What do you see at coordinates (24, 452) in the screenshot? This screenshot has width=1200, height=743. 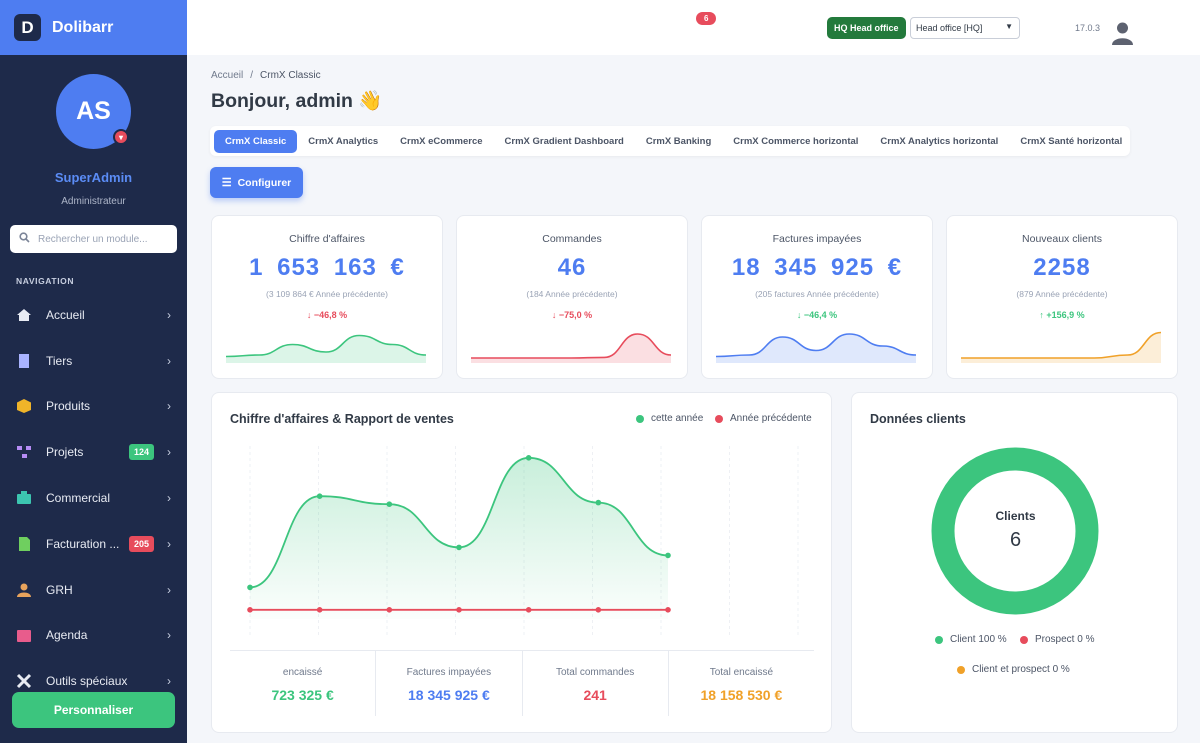 I see `sitemap-icon` at bounding box center [24, 452].